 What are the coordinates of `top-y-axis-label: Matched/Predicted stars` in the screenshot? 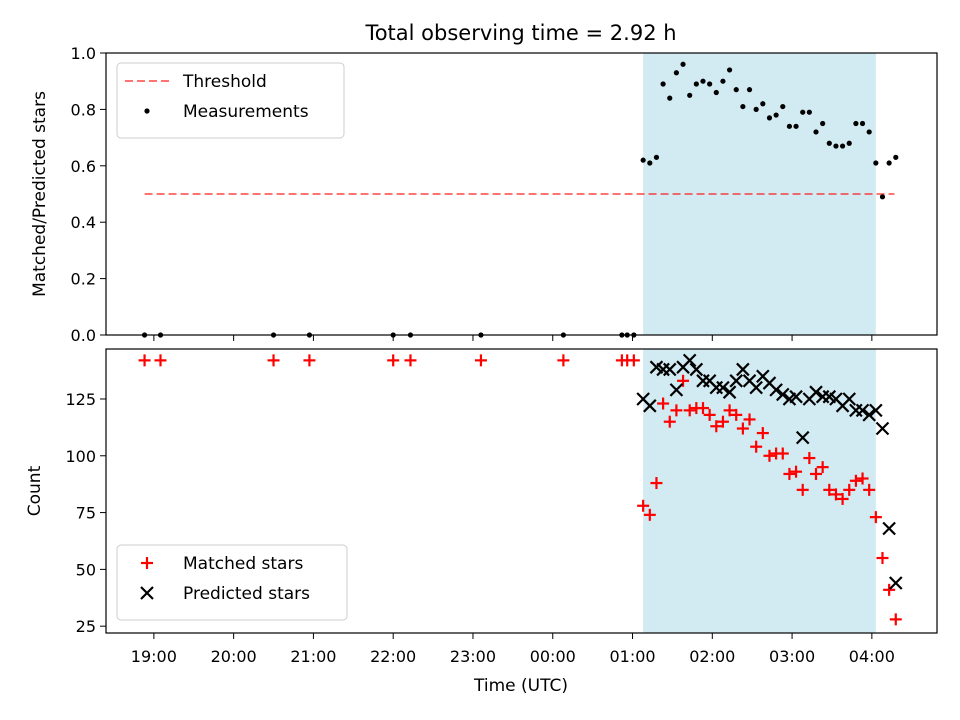 It's located at (40, 194).